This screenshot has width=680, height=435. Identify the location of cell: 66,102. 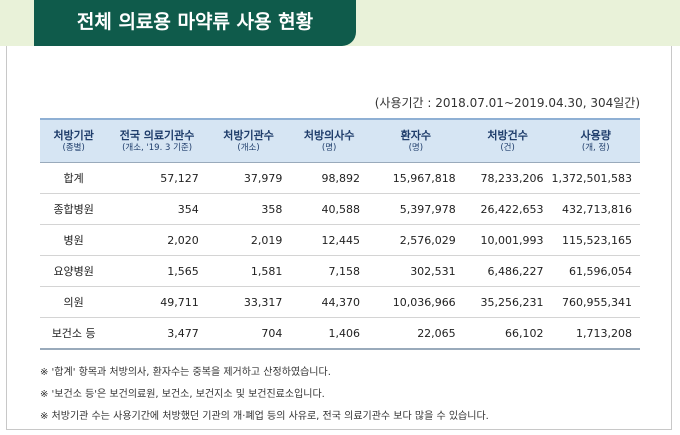
(507, 333).